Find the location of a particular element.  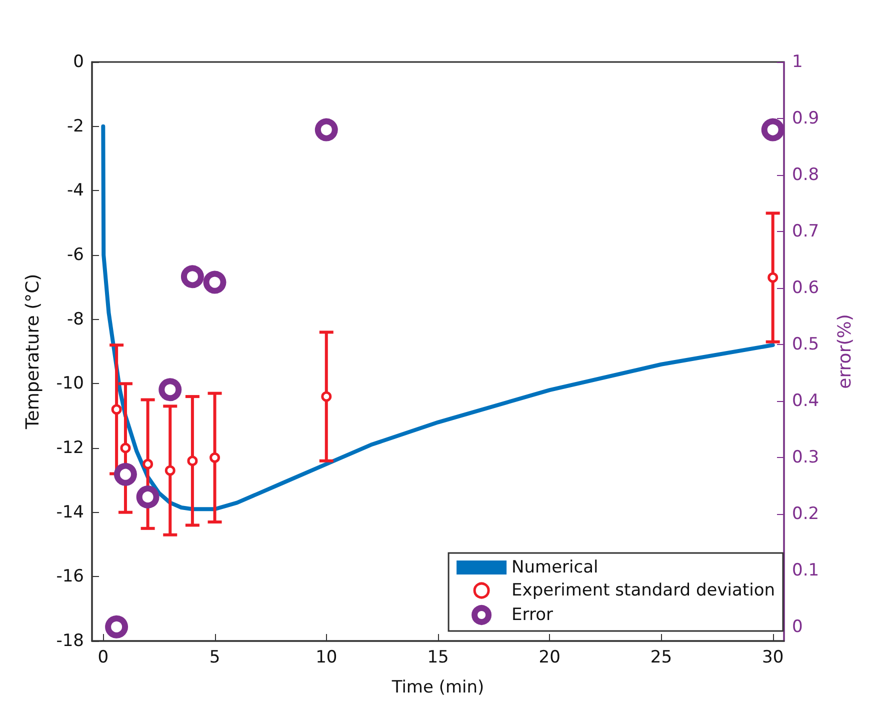

y-tick-label: -16 is located at coordinates (70, 576).